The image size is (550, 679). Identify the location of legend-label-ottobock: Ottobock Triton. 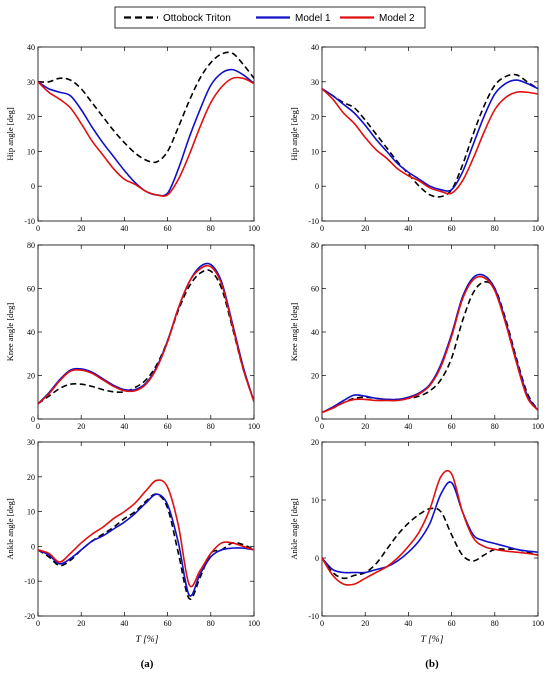
(197, 18).